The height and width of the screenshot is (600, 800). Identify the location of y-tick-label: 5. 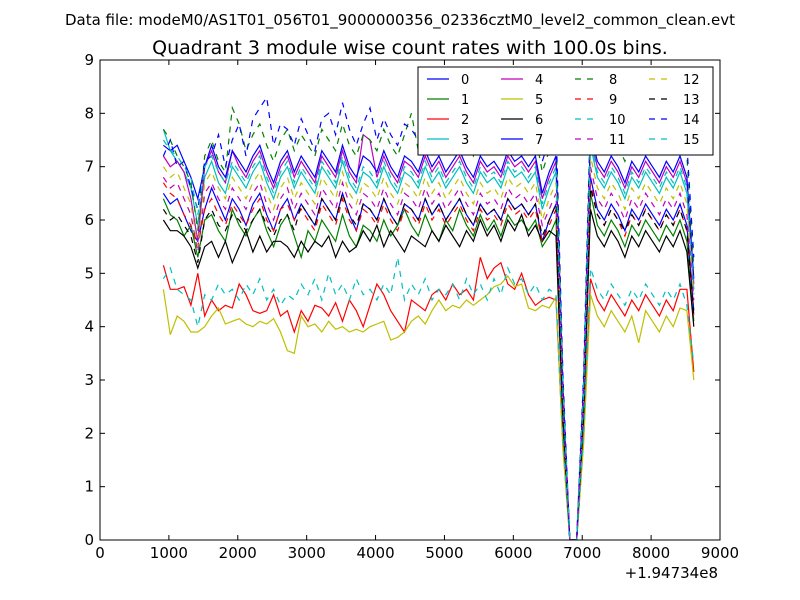
(89, 273).